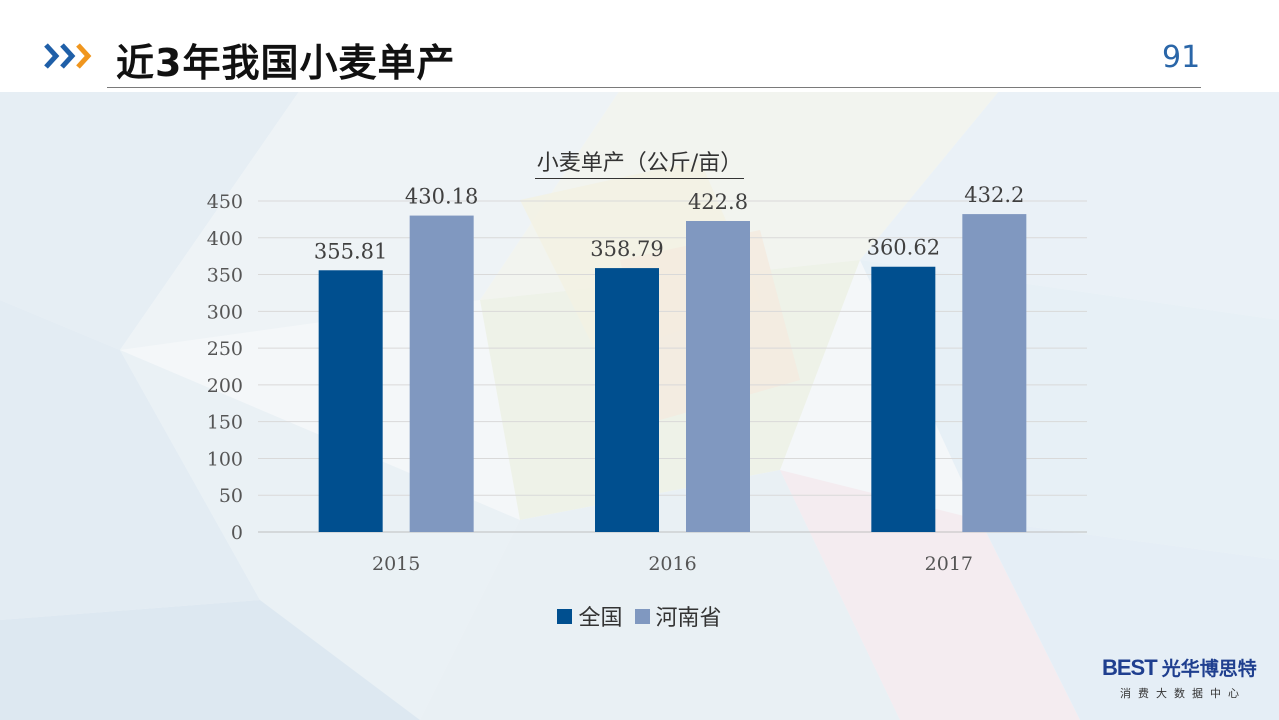 The width and height of the screenshot is (1279, 720). I want to click on y-tick-label: 150, so click(225, 423).